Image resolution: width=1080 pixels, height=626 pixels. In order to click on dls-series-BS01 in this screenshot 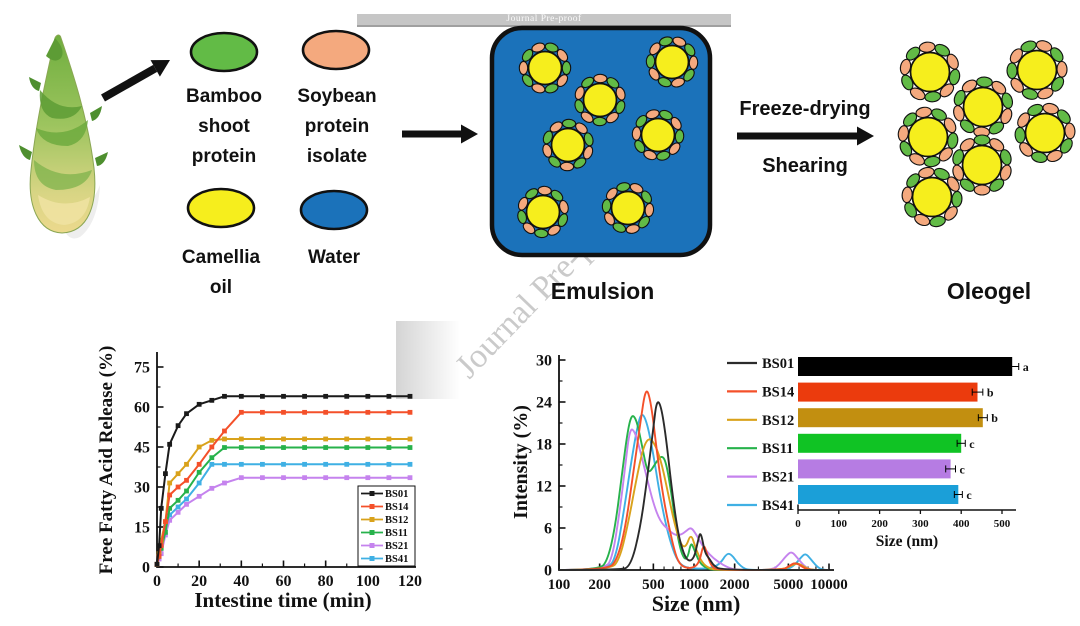, I will do `click(693, 486)`.